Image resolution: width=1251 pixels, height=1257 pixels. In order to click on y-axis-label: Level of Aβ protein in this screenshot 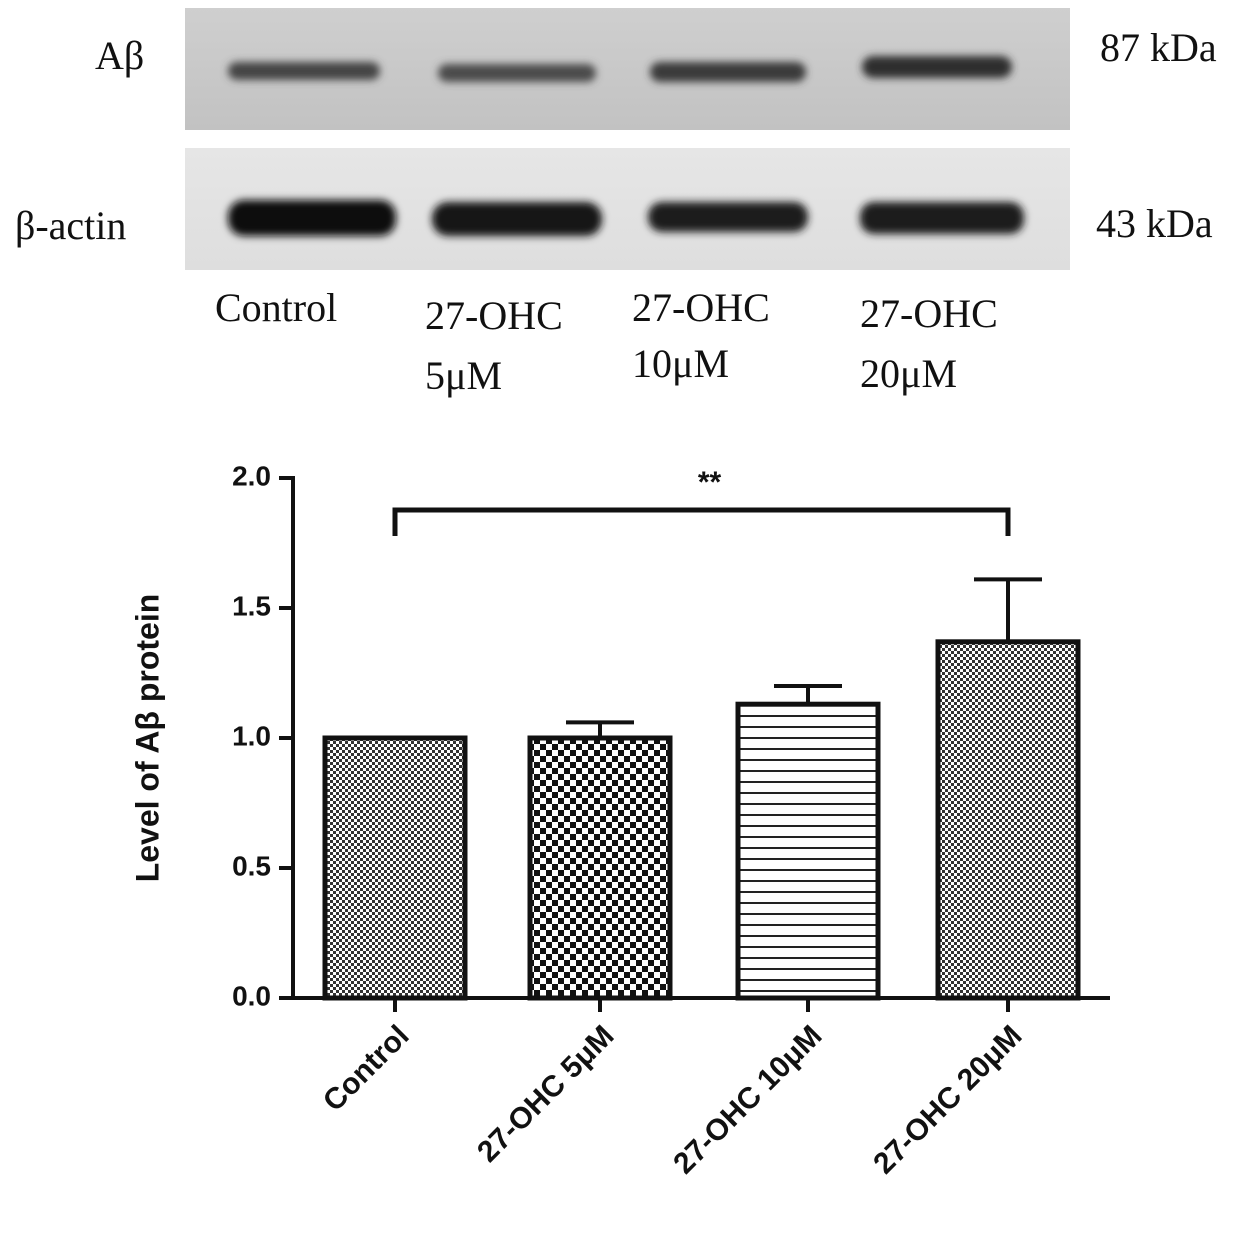, I will do `click(147, 738)`.